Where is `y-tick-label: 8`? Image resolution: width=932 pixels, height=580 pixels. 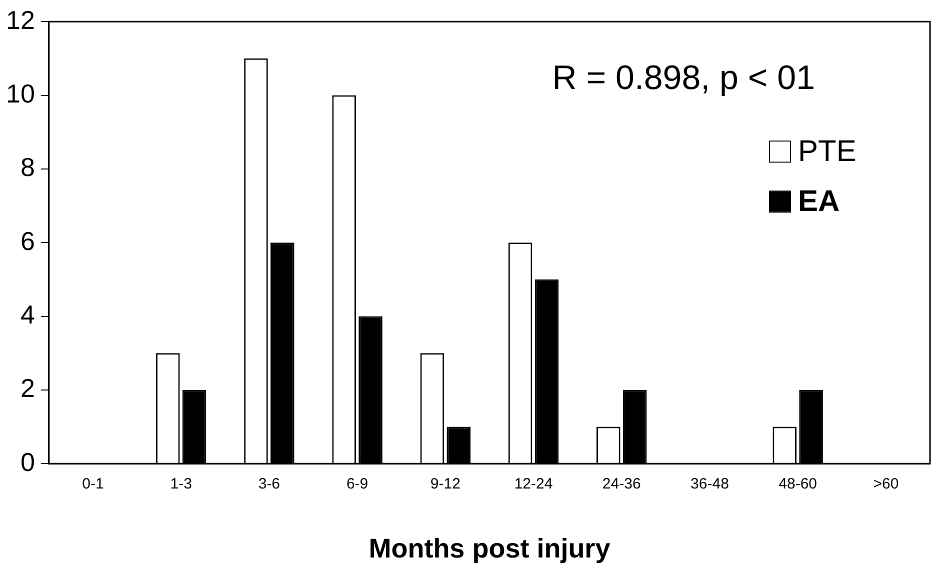 y-tick-label: 8 is located at coordinates (27, 167).